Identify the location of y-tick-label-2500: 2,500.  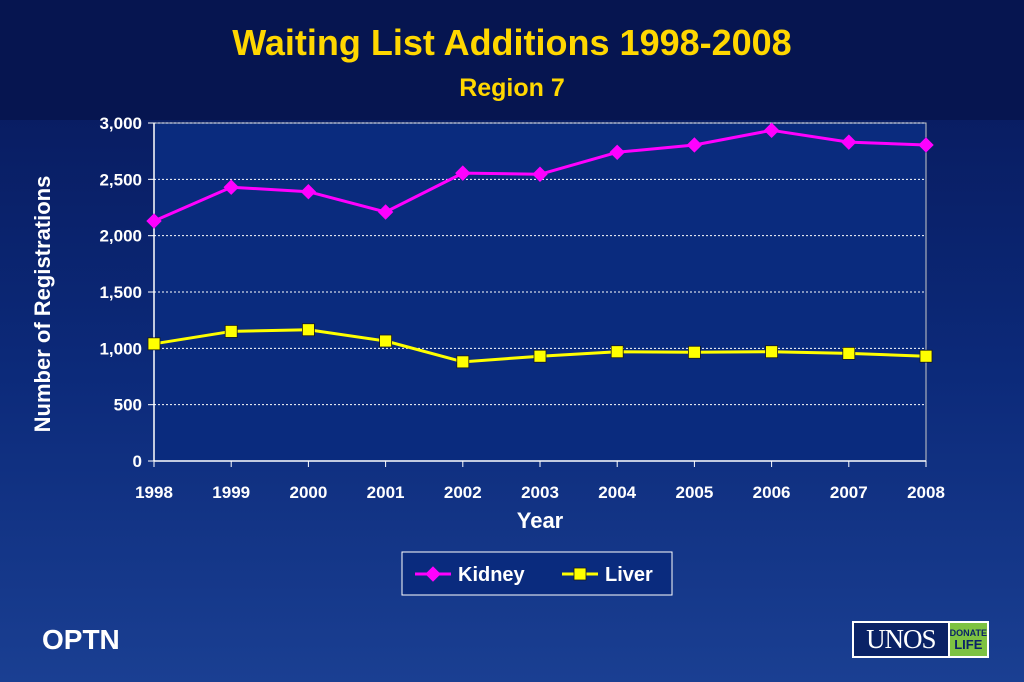
(120, 179).